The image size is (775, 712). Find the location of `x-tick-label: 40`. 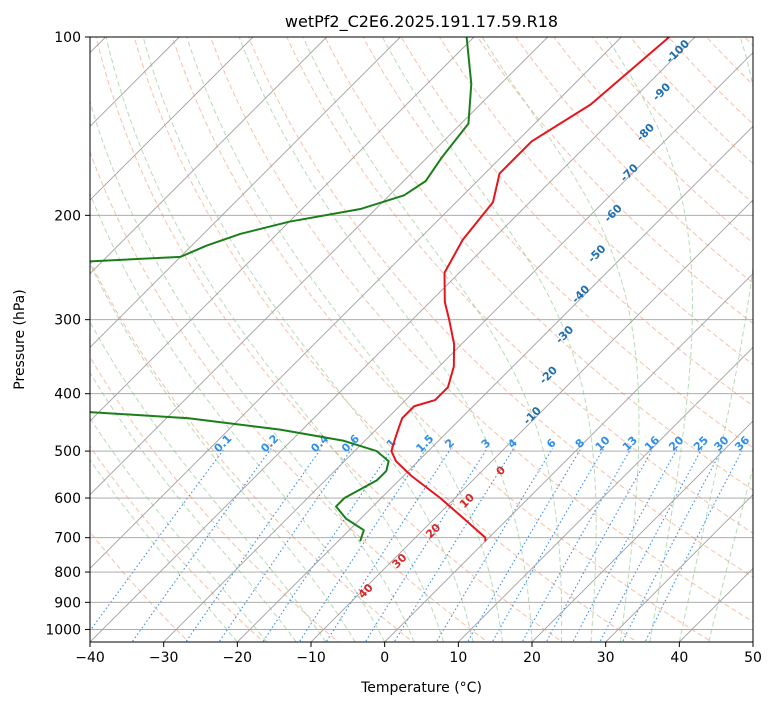

x-tick-label: 40 is located at coordinates (679, 658).